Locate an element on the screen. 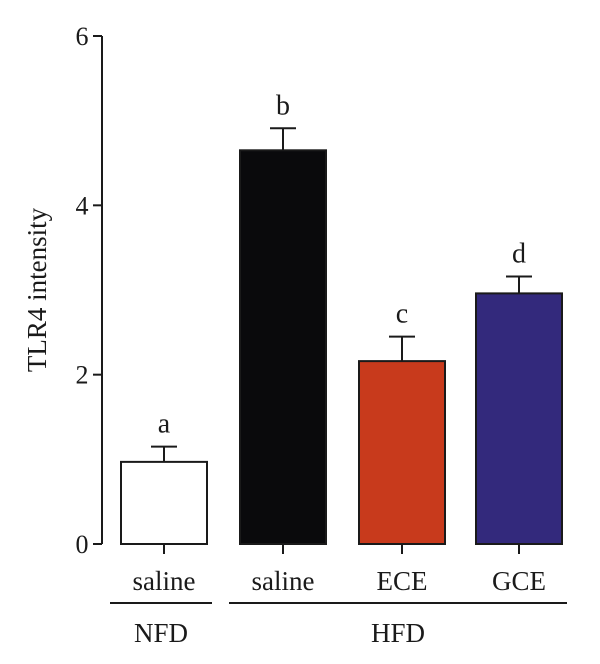 This screenshot has width=600, height=664. y-axis-title: TLR4 intensity is located at coordinates (37, 289).